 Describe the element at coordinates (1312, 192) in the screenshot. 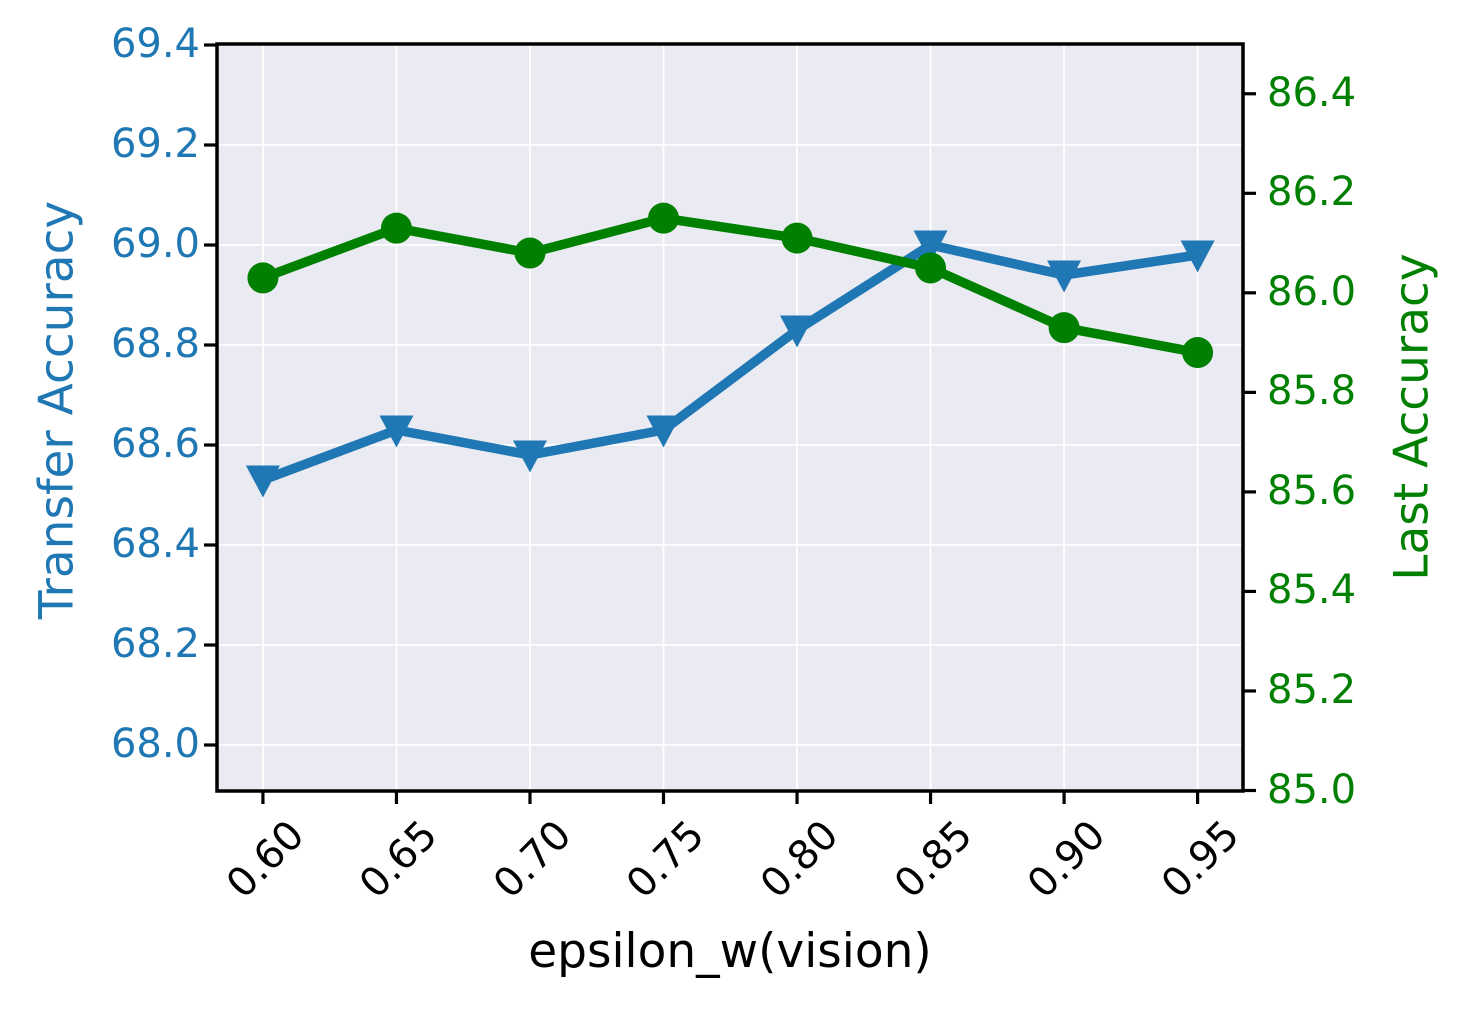

I see `right-tick-label: 86.2` at that location.